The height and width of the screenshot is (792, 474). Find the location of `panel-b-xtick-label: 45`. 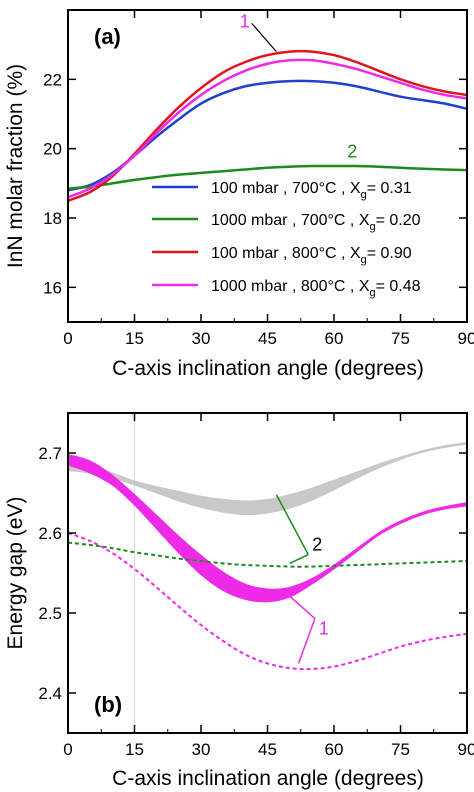

panel-b-xtick-label: 45 is located at coordinates (267, 749).